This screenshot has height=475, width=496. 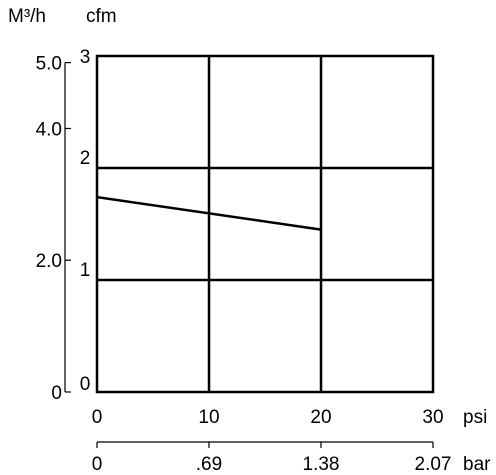 What do you see at coordinates (209, 464) in the screenshot?
I see `x-secondary-tick-label: .69` at bounding box center [209, 464].